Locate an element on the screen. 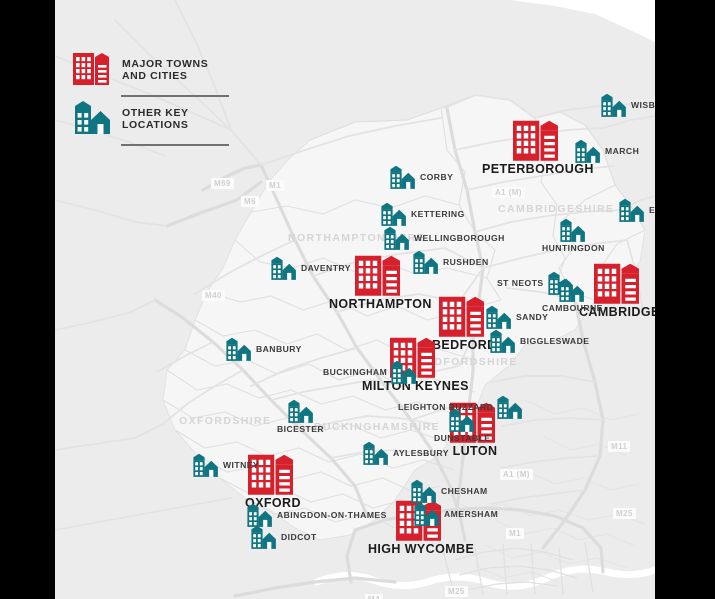  legend-label-other: OTHER KEY LOCATIONS is located at coordinates (155, 119).